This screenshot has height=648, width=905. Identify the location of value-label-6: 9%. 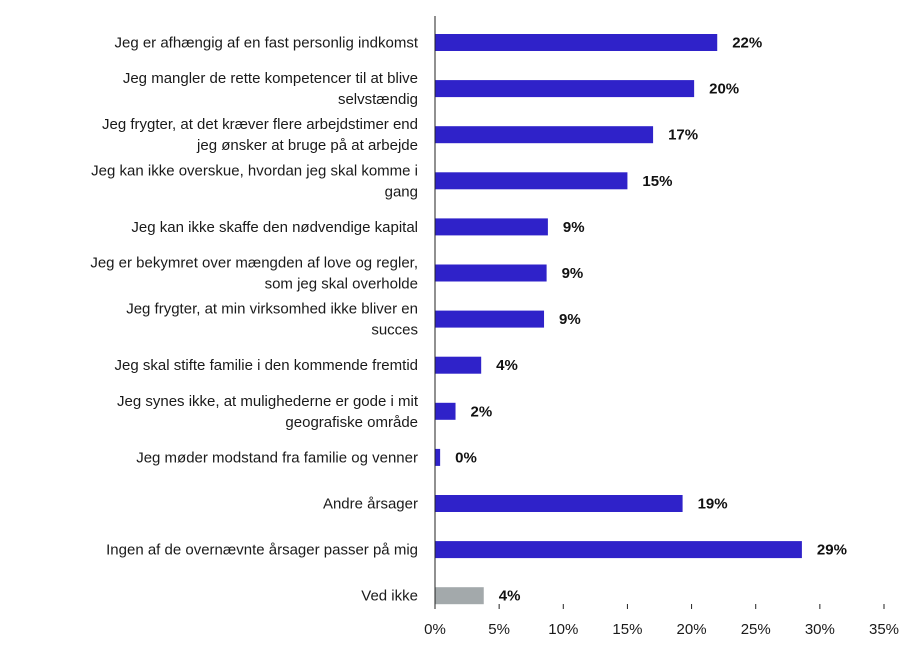
(573, 273).